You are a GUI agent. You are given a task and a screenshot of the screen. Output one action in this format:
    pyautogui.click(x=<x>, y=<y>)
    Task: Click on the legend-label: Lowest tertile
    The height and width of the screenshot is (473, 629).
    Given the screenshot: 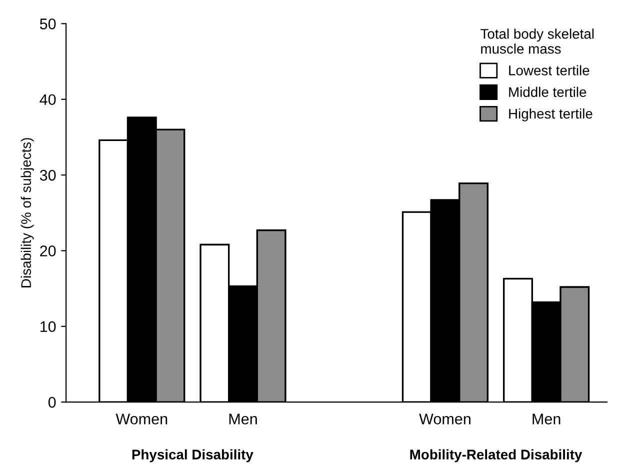 What is the action you would take?
    pyautogui.click(x=549, y=70)
    